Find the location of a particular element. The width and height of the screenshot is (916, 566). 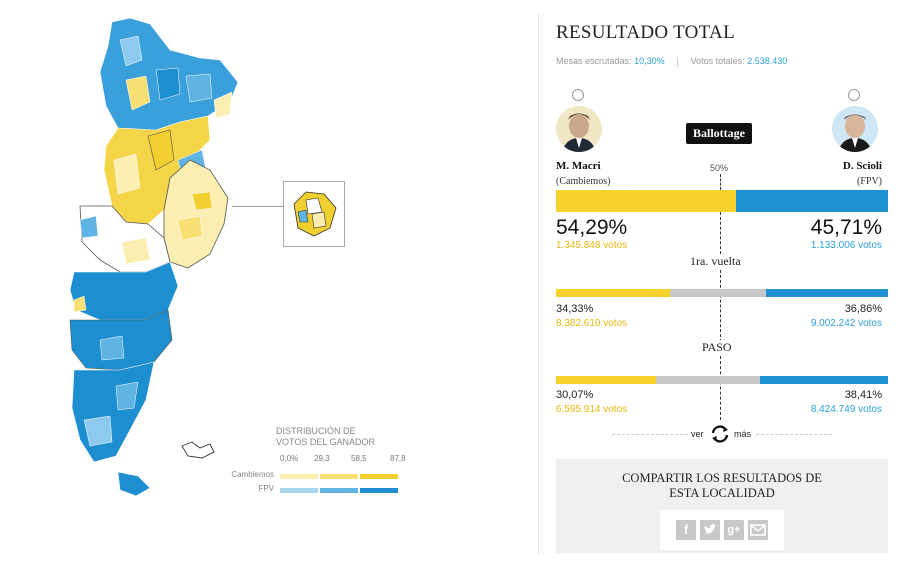

region-tierra-del-fuego is located at coordinates (134, 484).